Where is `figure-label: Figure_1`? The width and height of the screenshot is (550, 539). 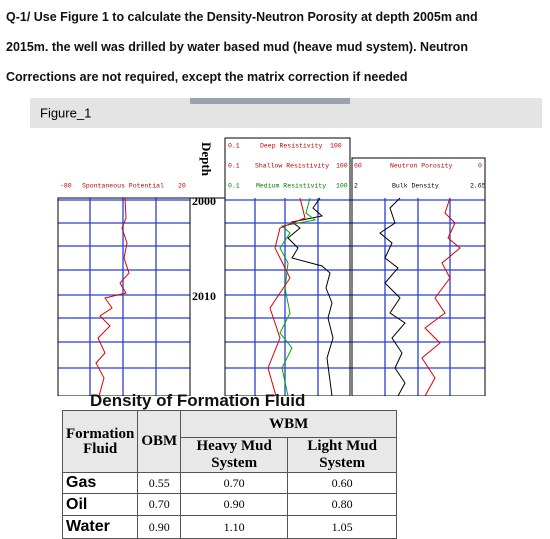
figure-label: Figure_1 is located at coordinates (65, 112).